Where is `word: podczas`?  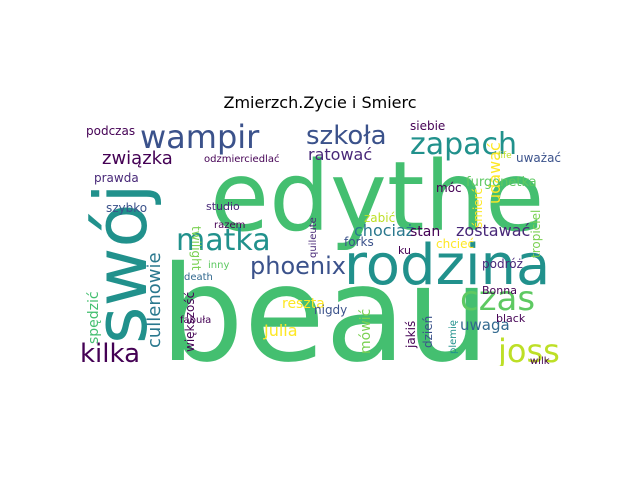 word: podczas is located at coordinates (110, 131).